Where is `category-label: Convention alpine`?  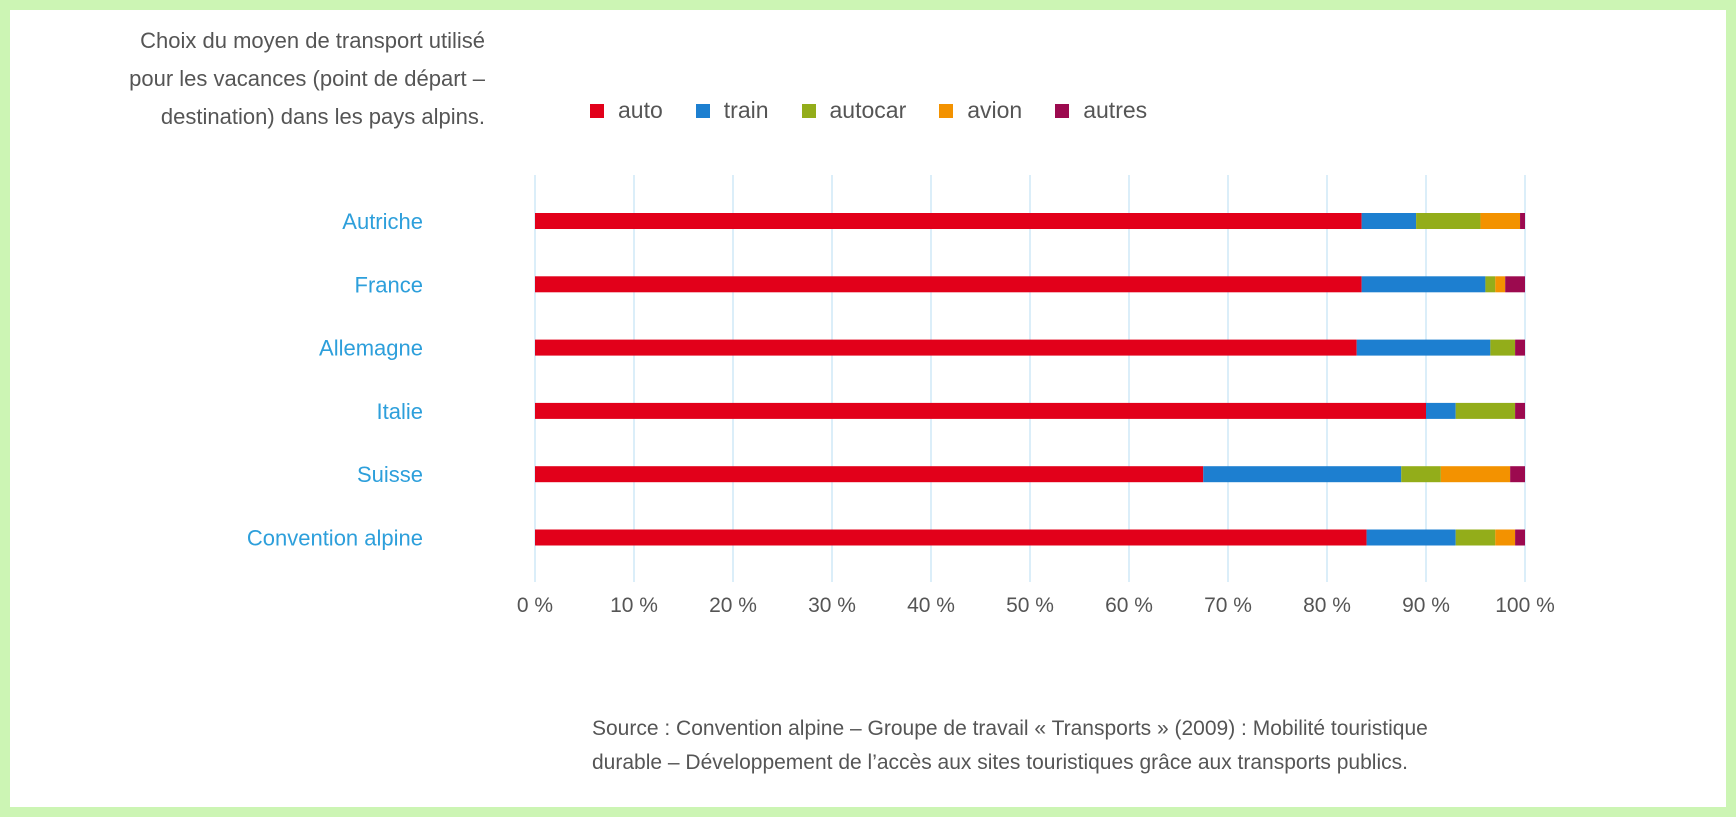
category-label: Convention alpine is located at coordinates (335, 538).